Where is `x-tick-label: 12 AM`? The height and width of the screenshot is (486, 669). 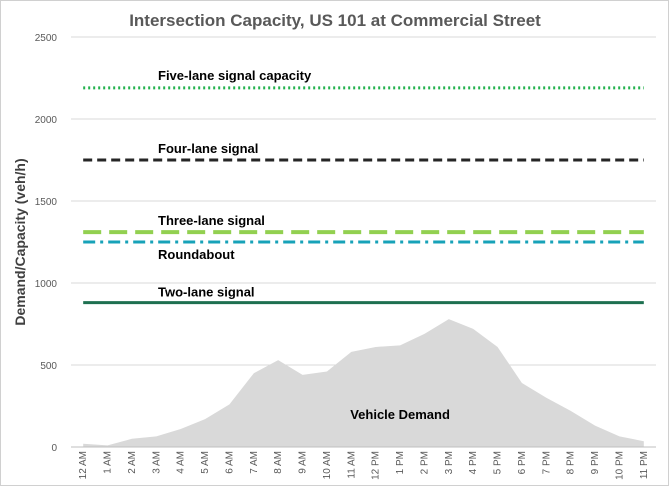
x-tick-label: 12 AM is located at coordinates (83, 465).